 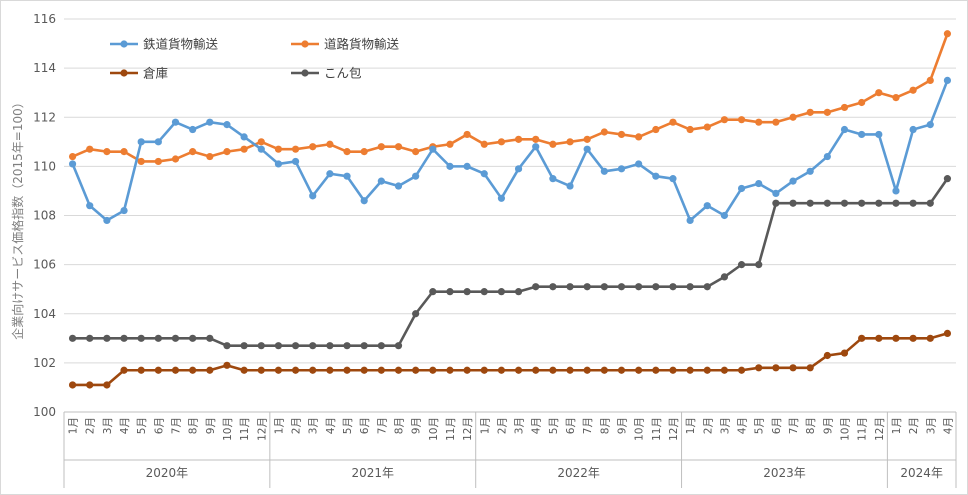 What do you see at coordinates (44, 215) in the screenshot?
I see `y-axis-ticks: 100 102 104 106 108 110 112 114 116` at bounding box center [44, 215].